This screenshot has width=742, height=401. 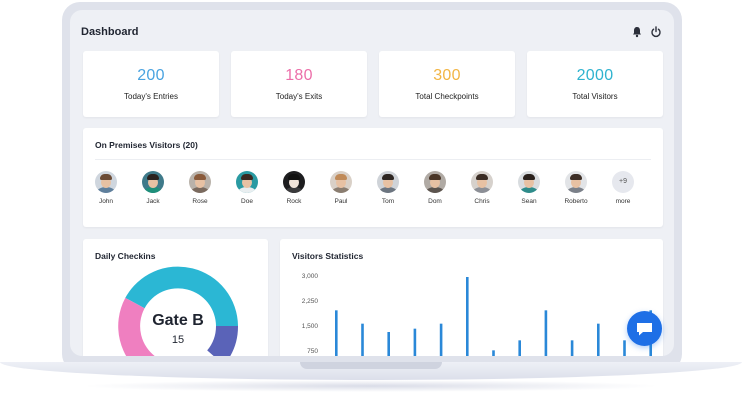 What do you see at coordinates (341, 201) in the screenshot?
I see `visitor-name: Paul` at bounding box center [341, 201].